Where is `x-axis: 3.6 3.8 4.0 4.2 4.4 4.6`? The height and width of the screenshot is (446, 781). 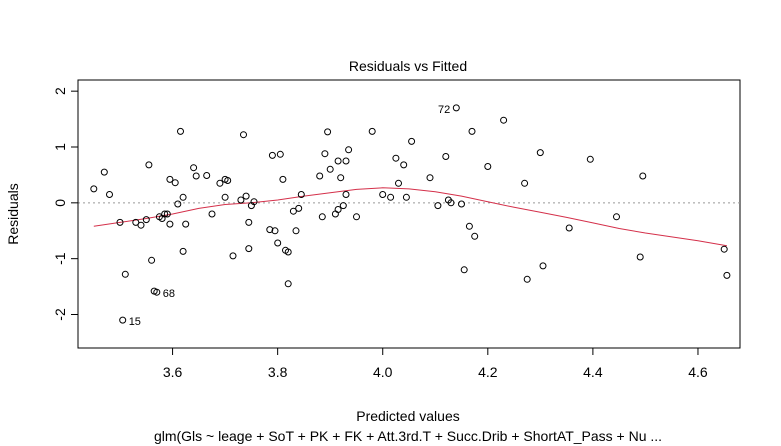 x-axis: 3.6 3.8 4.0 4.2 4.4 4.6 is located at coordinates (435, 363).